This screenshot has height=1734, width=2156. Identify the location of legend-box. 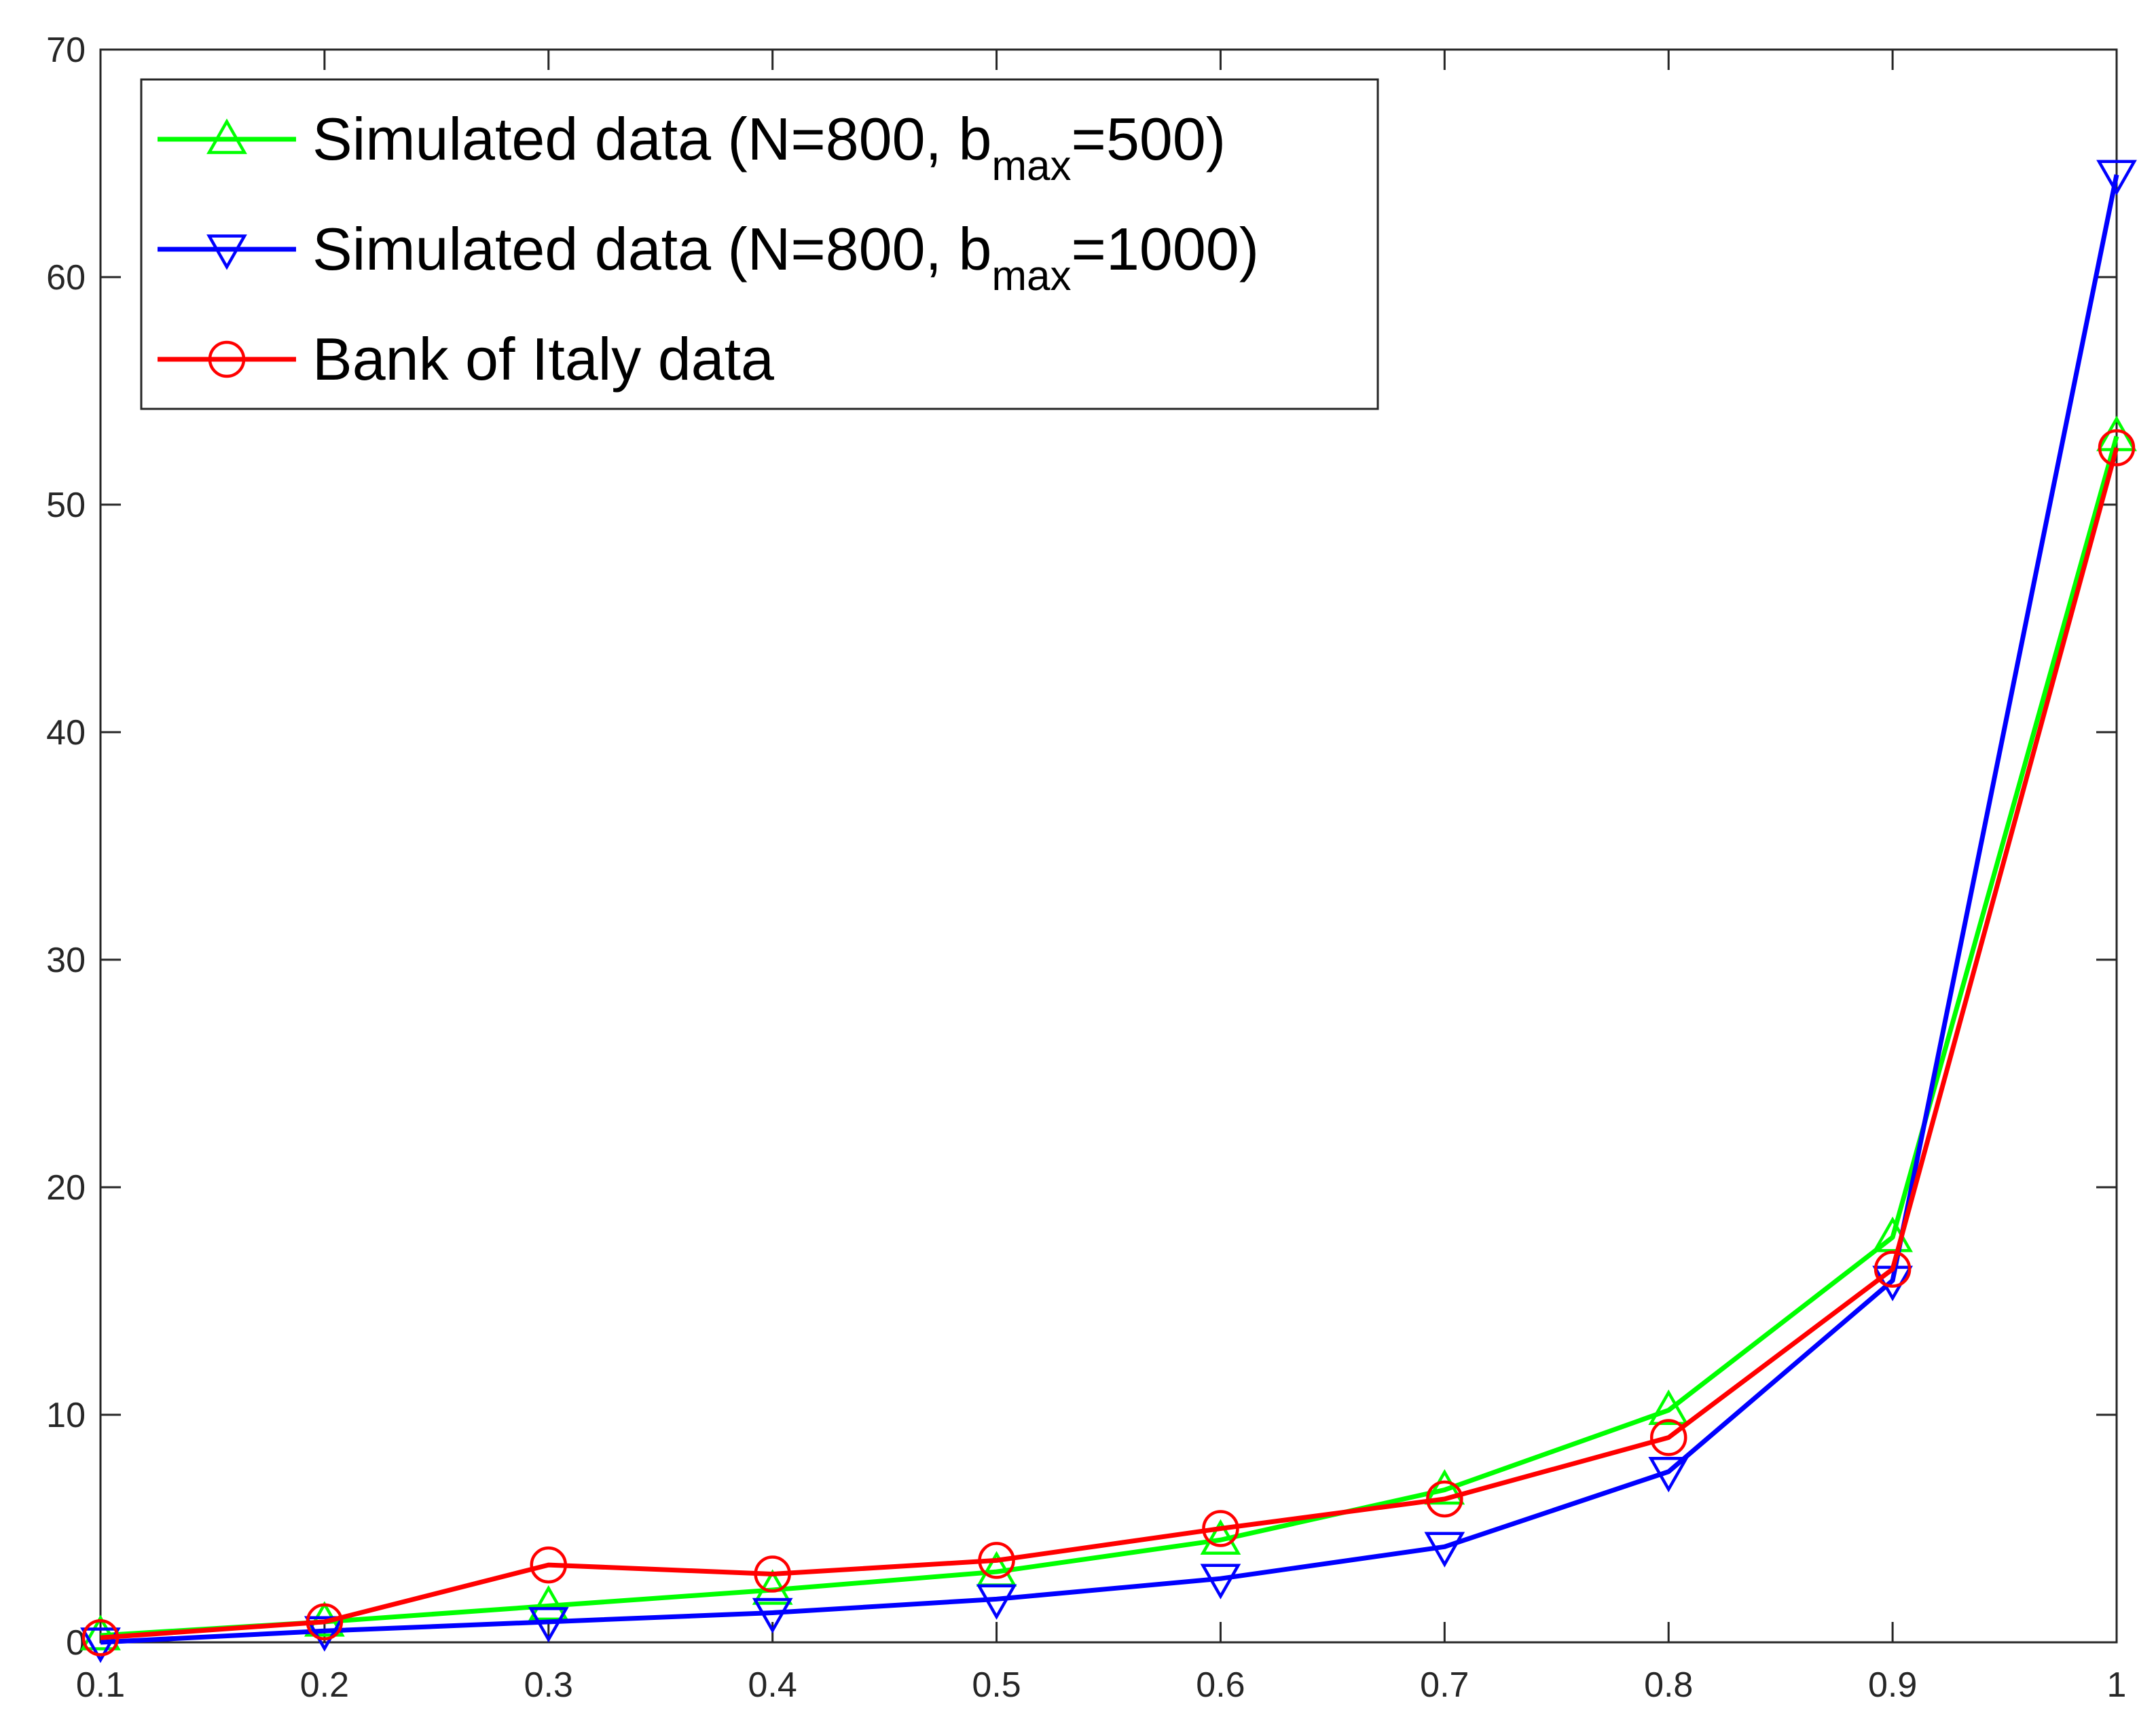
(760, 244).